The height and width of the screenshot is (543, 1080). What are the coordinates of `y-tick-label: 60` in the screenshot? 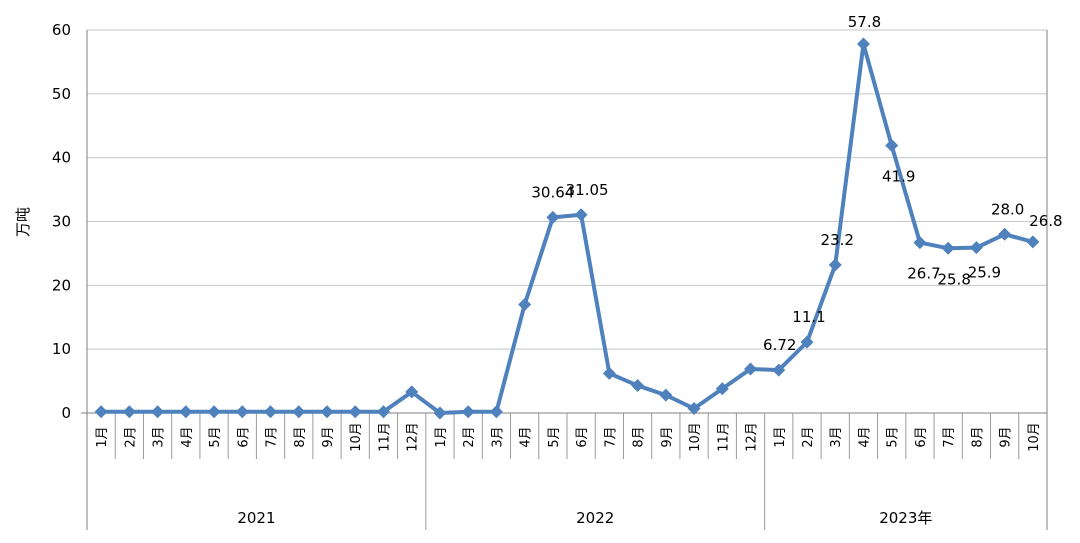 It's located at (61, 30).